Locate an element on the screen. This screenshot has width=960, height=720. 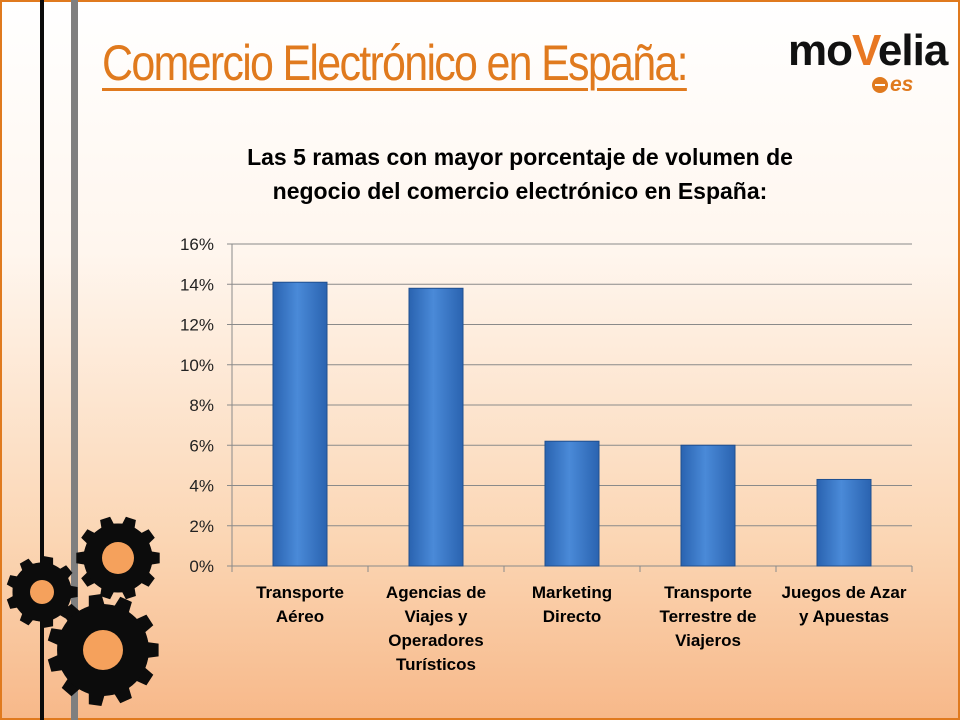
y-tick-label: 6% is located at coordinates (201, 445).